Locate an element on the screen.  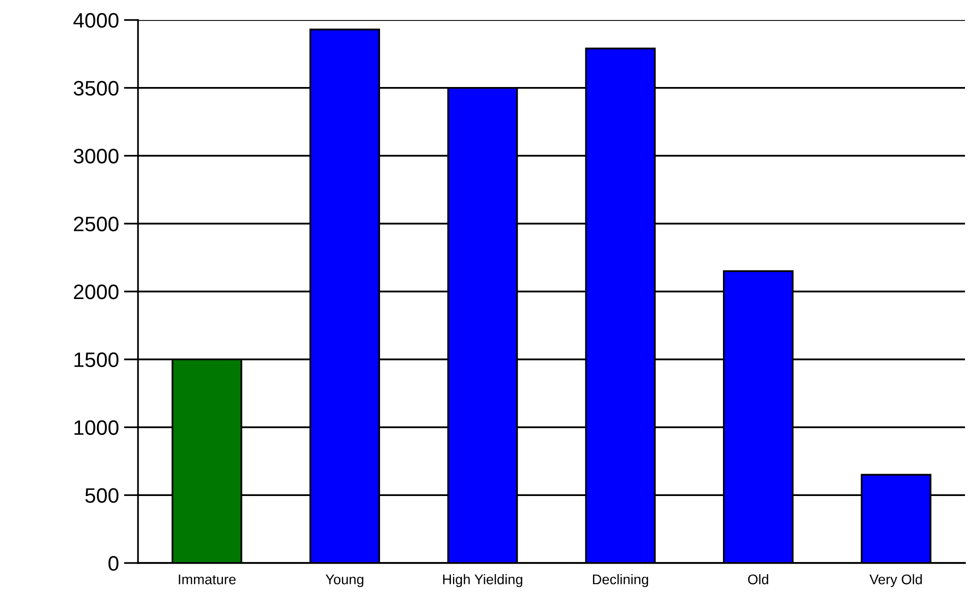
y-tick-label: 1500 is located at coordinates (96, 360).